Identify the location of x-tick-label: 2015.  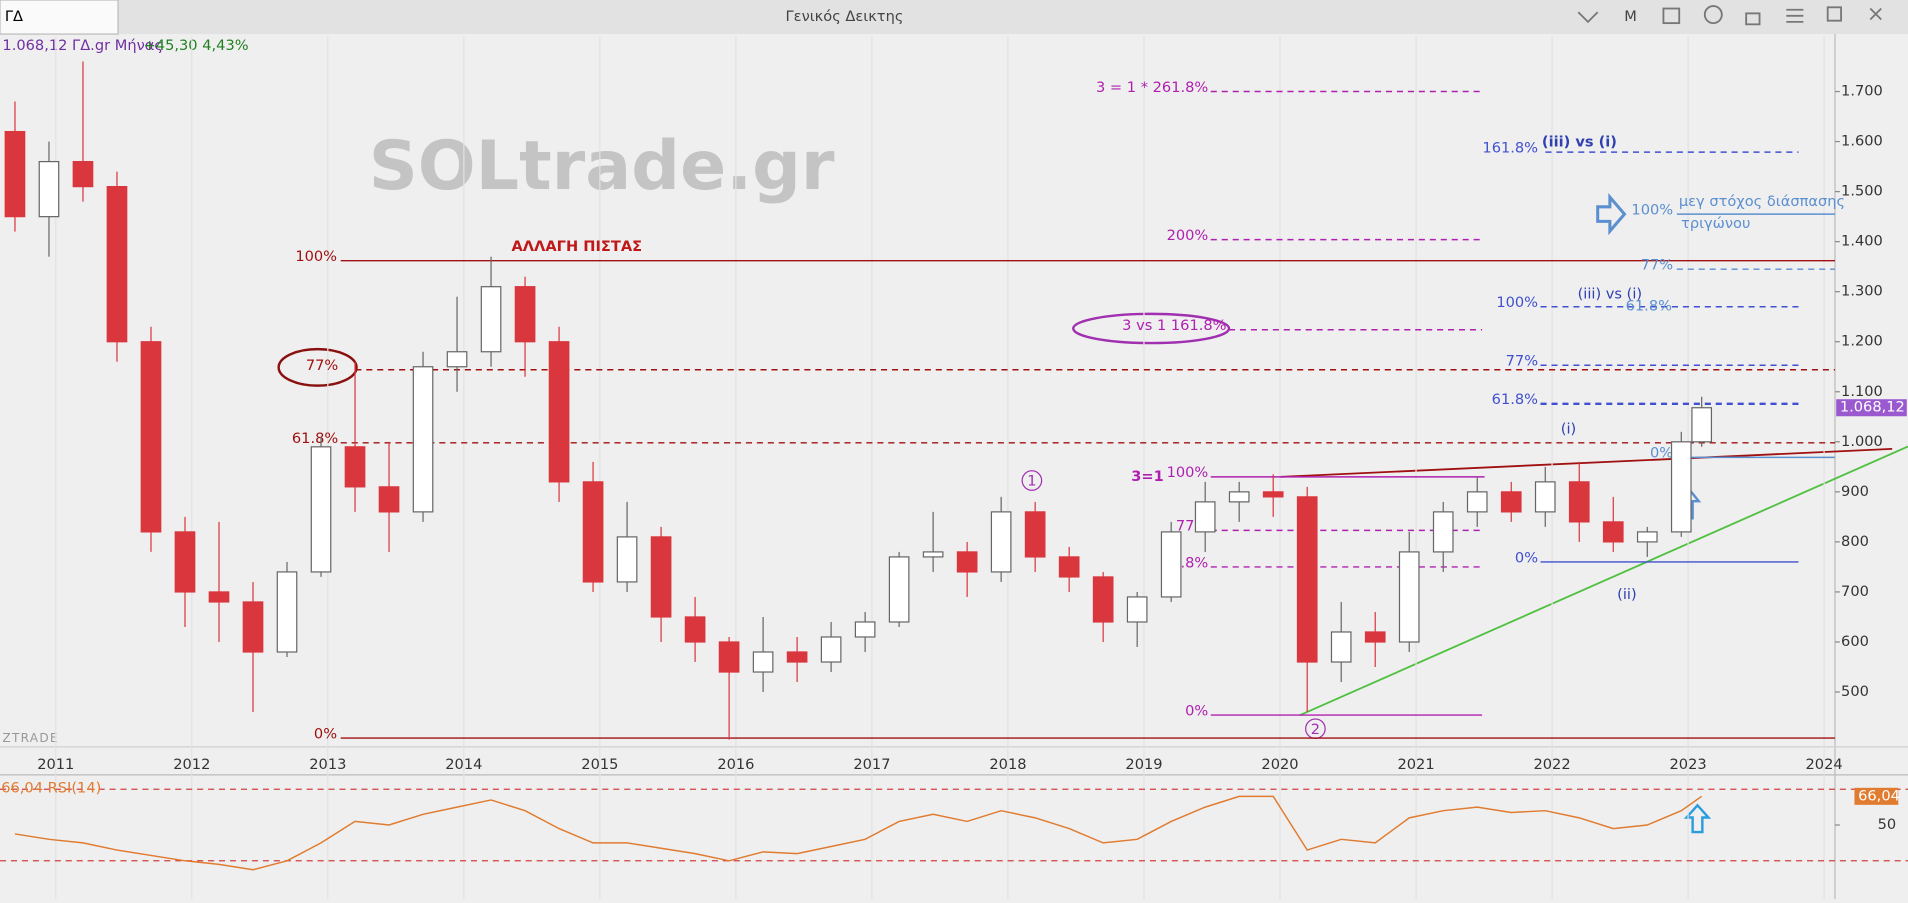
(599, 764).